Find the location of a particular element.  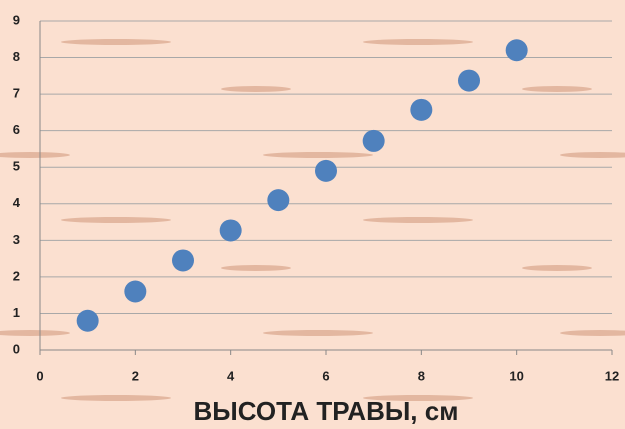

x-tick-label: 2 is located at coordinates (135, 375).